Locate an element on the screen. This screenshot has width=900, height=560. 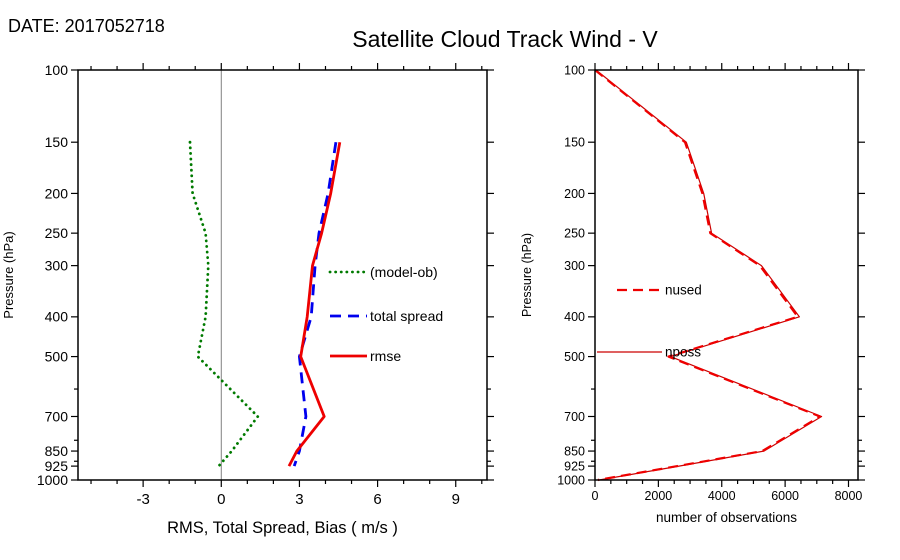
figure-title: Satellite Cloud Track Wind - V is located at coordinates (505, 39).